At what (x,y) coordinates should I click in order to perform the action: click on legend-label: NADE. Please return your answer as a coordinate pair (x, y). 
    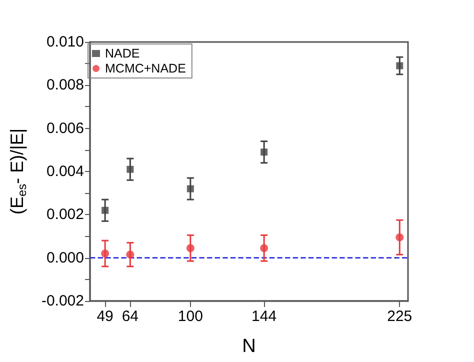
    Looking at the image, I should click on (122, 53).